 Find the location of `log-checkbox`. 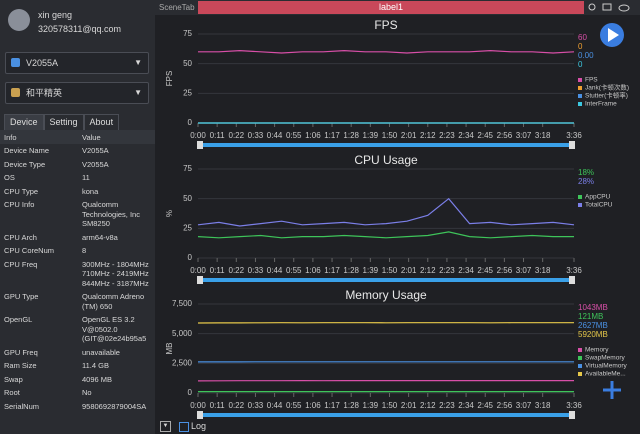

log-checkbox is located at coordinates (184, 427).